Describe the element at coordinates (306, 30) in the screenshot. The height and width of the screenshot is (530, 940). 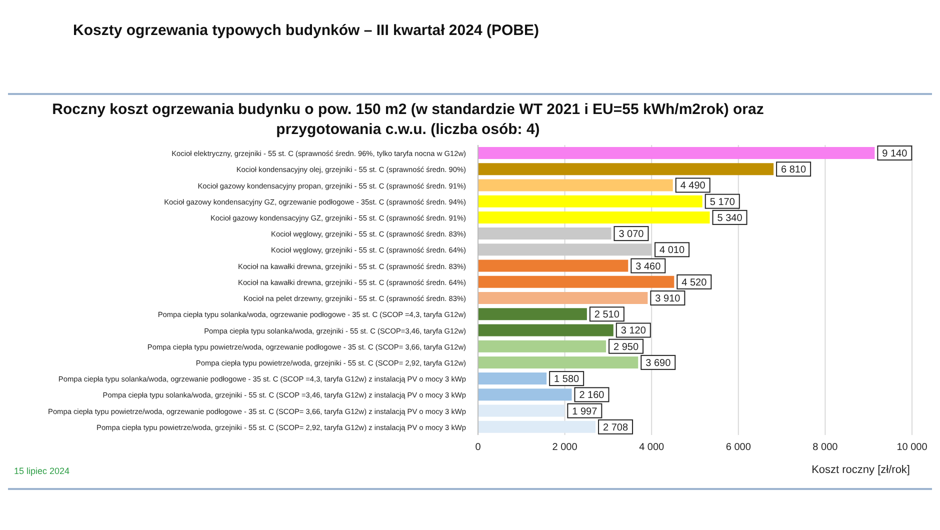
I see `text: Koszty ogrzewania typowych budynków – III kwartał 2024 (POBE)` at that location.